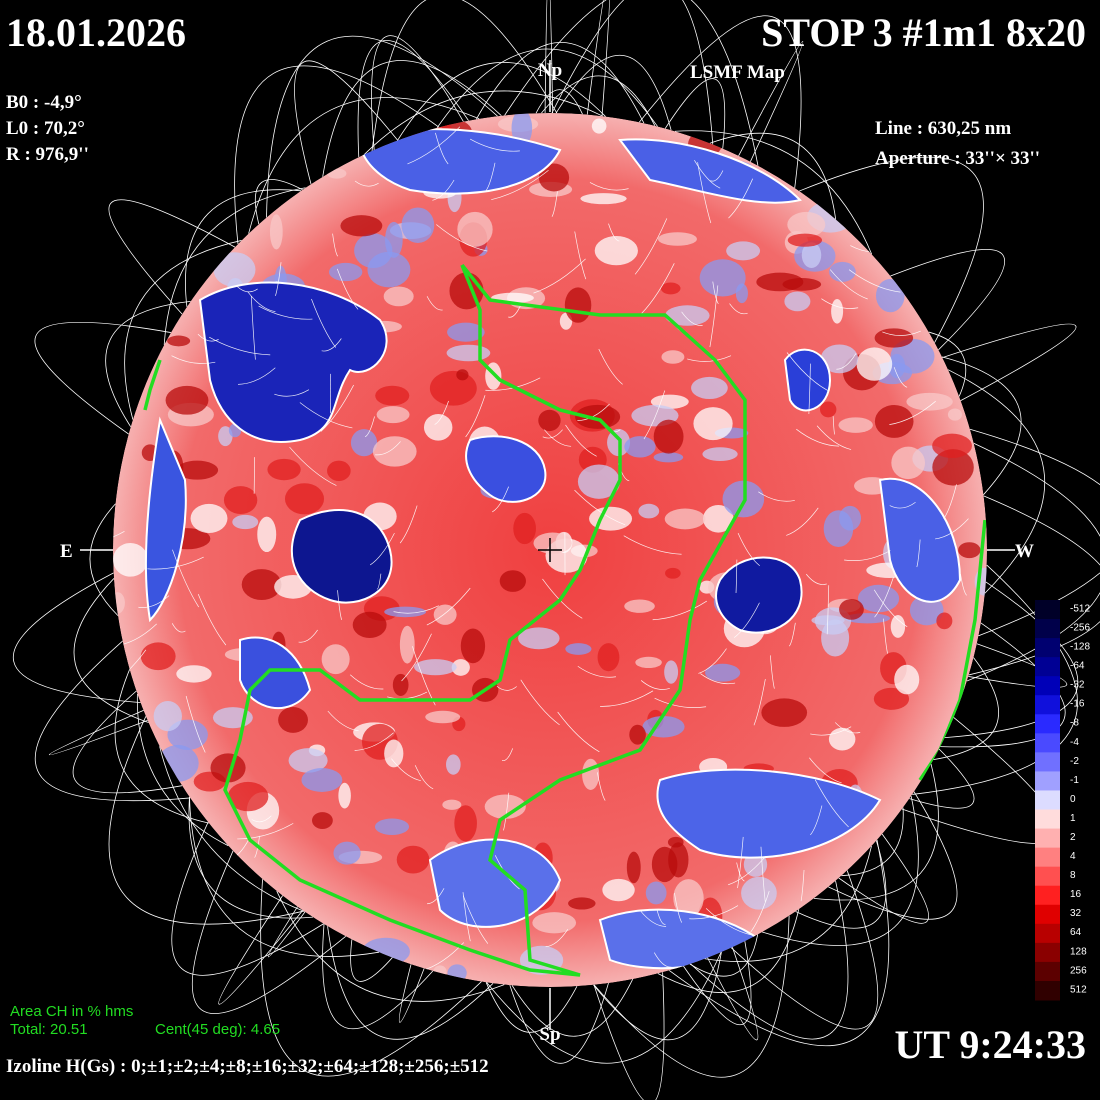 The width and height of the screenshot is (1100, 1100). Describe the element at coordinates (44, 102) in the screenshot. I see `b0: B0 : -4,9°` at that location.